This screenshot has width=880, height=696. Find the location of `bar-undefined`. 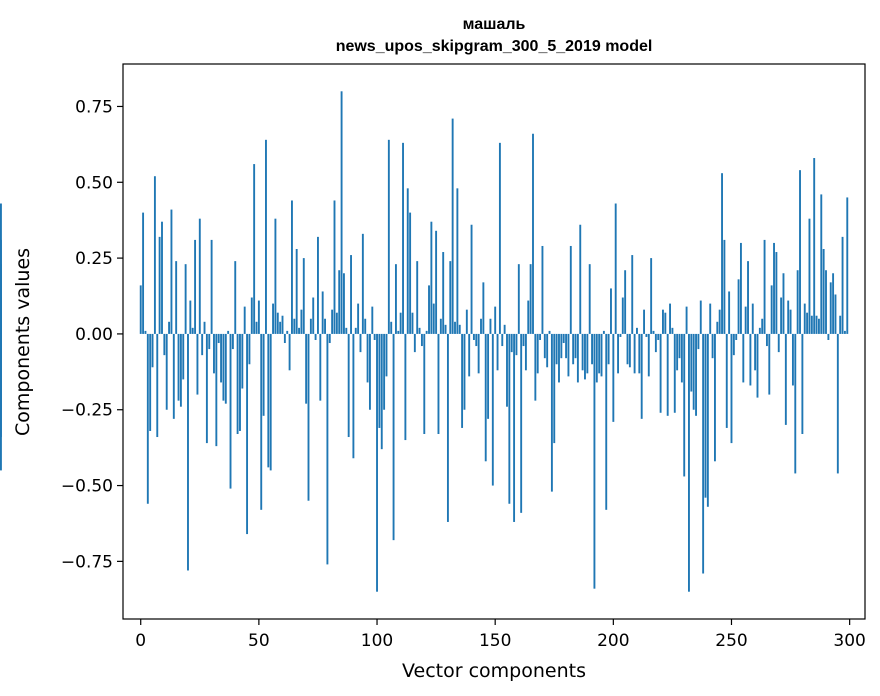

bar-undefined is located at coordinates (1, 385).